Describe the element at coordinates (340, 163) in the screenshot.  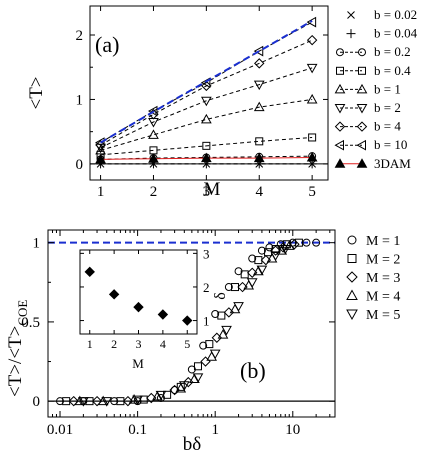
I see `panel-a-legend-marker-a-8-shape` at that location.